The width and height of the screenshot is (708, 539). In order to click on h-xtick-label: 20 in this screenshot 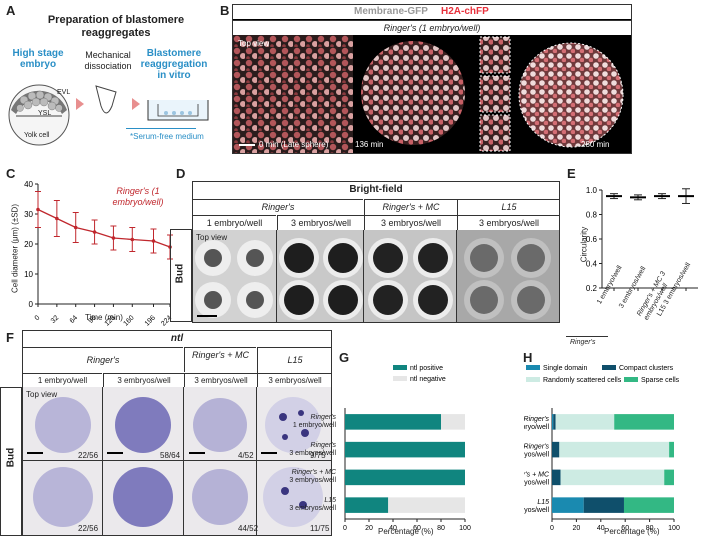, I will do `click(577, 528)`.